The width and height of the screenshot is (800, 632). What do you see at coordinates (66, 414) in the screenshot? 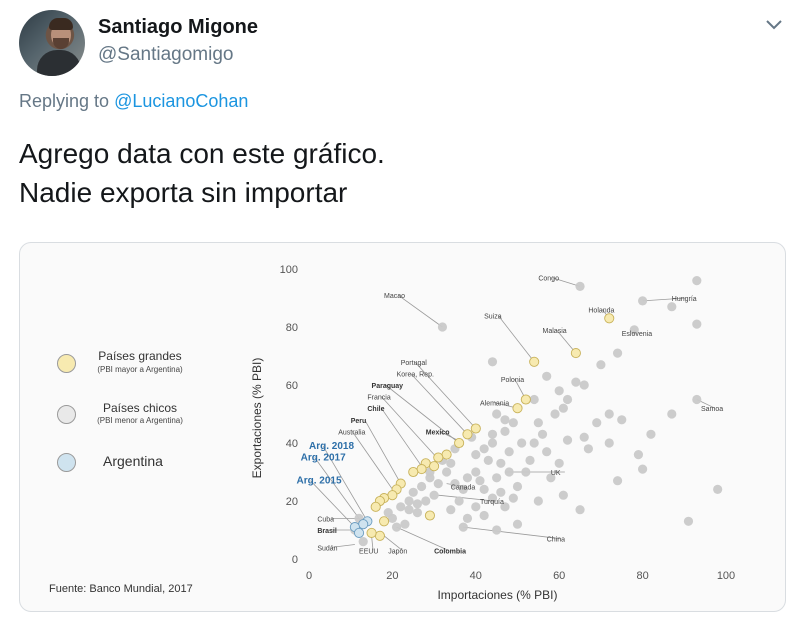
I see `legend-small-swatch` at bounding box center [66, 414].